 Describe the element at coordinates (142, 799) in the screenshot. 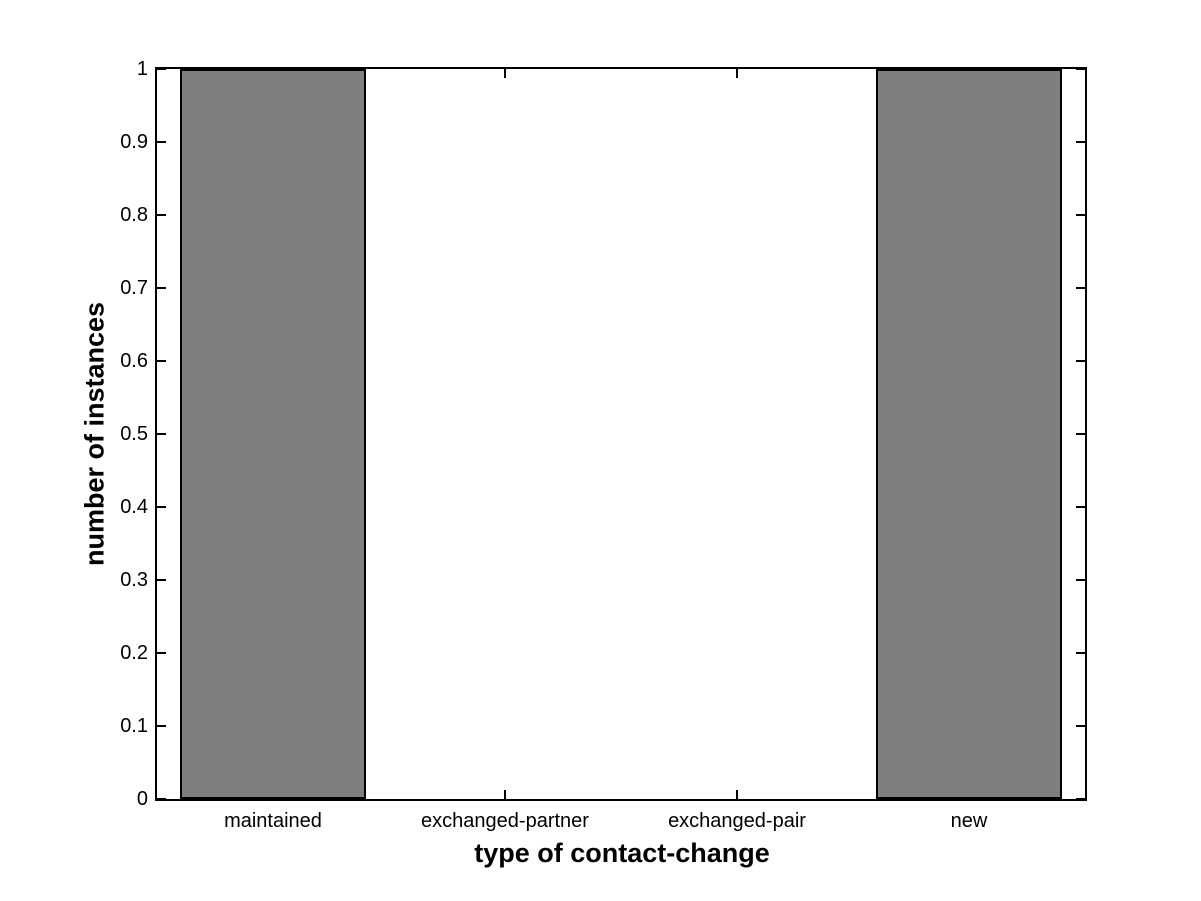

I see `y-tick-label: 0` at that location.